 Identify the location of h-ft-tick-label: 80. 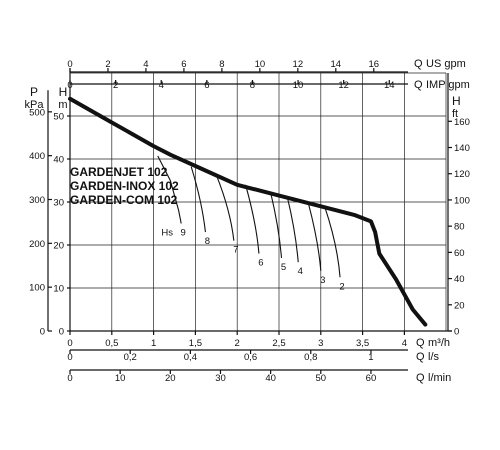
(459, 227).